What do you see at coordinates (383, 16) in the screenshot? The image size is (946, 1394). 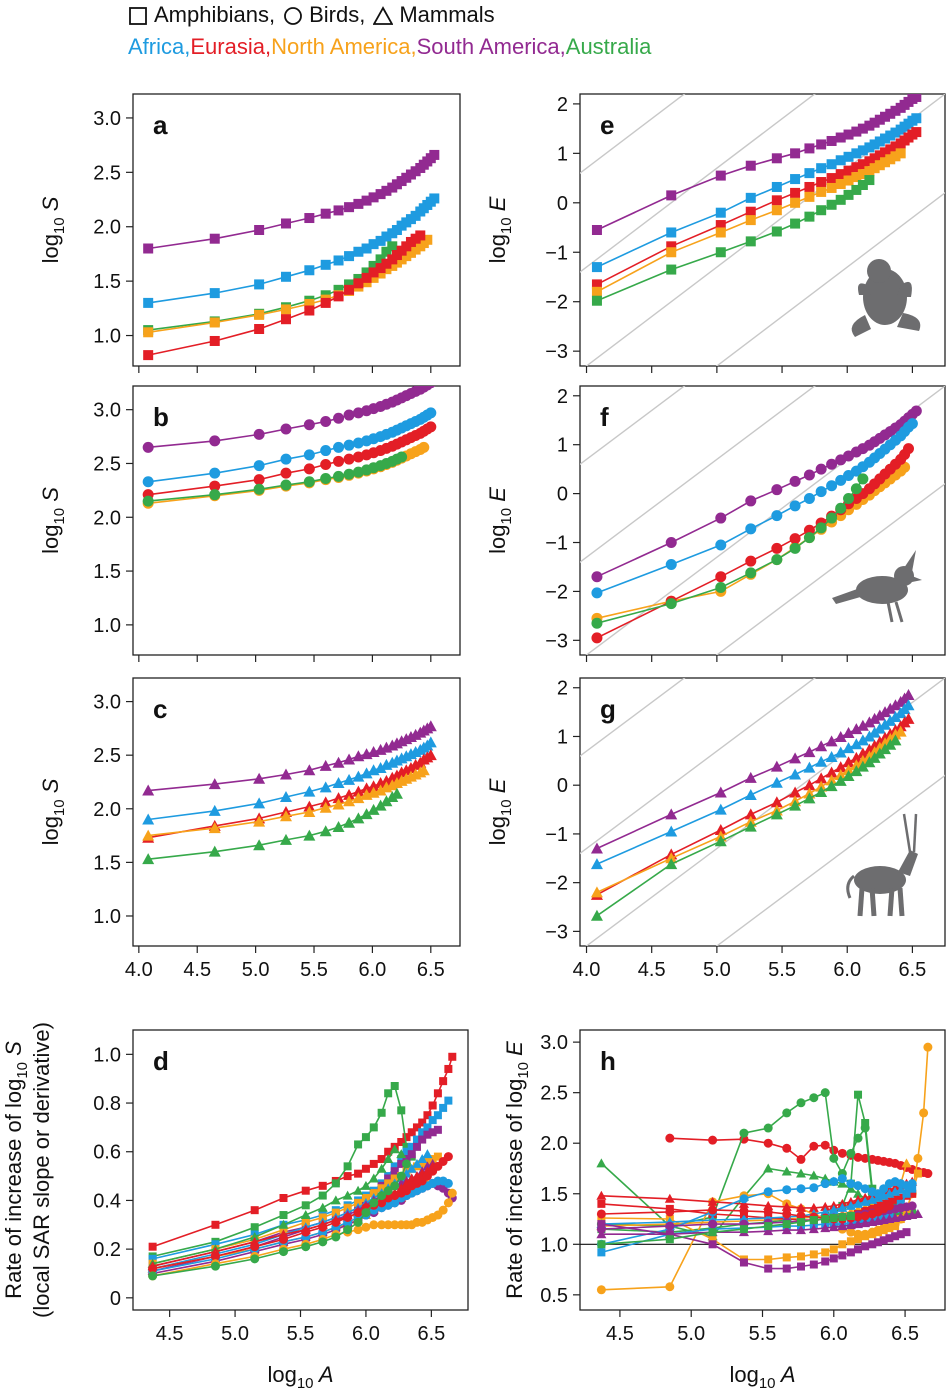 I see `triangle-legend-icon` at bounding box center [383, 16].